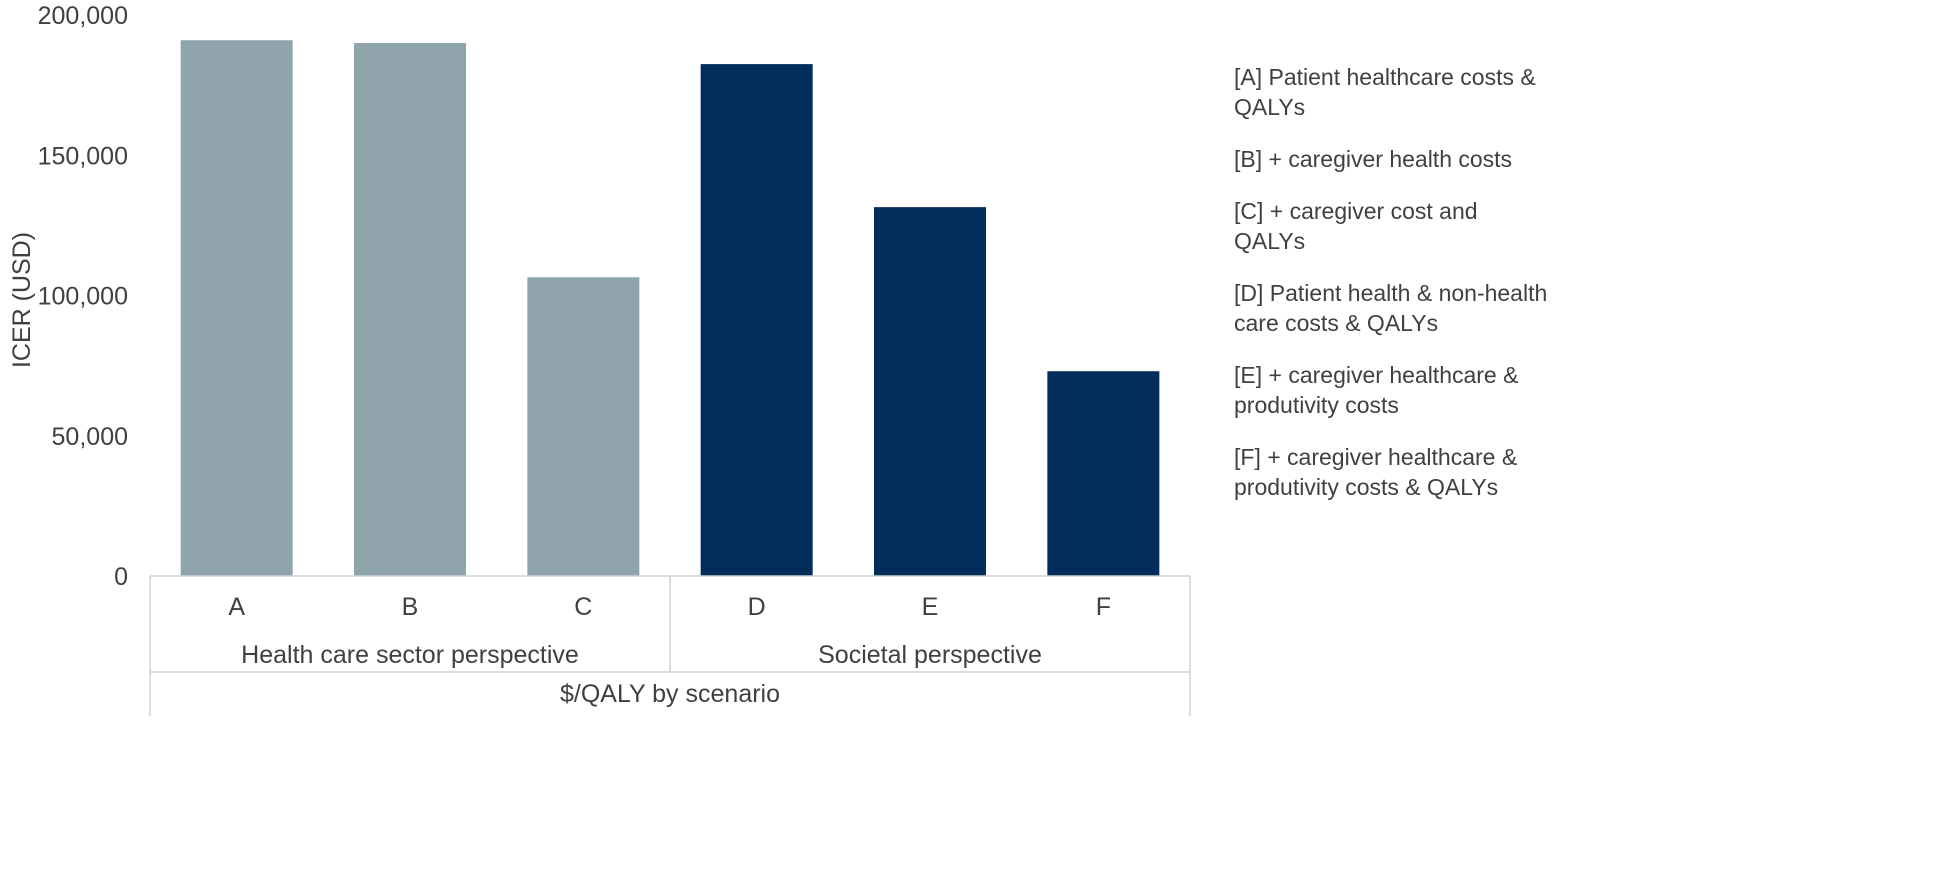 The height and width of the screenshot is (892, 1944). Describe the element at coordinates (410, 607) in the screenshot. I see `x-tick-label: B` at that location.